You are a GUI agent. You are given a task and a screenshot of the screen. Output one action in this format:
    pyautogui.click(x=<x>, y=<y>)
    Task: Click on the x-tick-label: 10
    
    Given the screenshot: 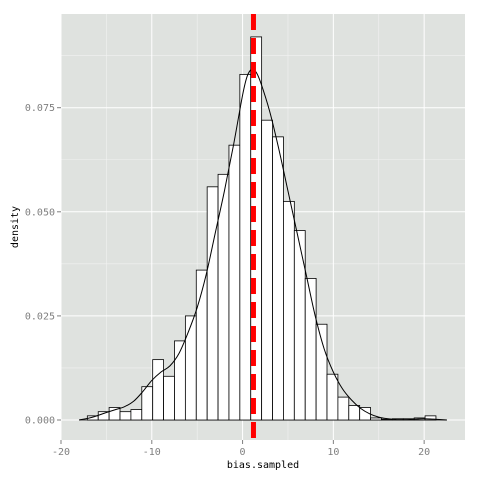 What is the action you would take?
    pyautogui.click(x=333, y=452)
    